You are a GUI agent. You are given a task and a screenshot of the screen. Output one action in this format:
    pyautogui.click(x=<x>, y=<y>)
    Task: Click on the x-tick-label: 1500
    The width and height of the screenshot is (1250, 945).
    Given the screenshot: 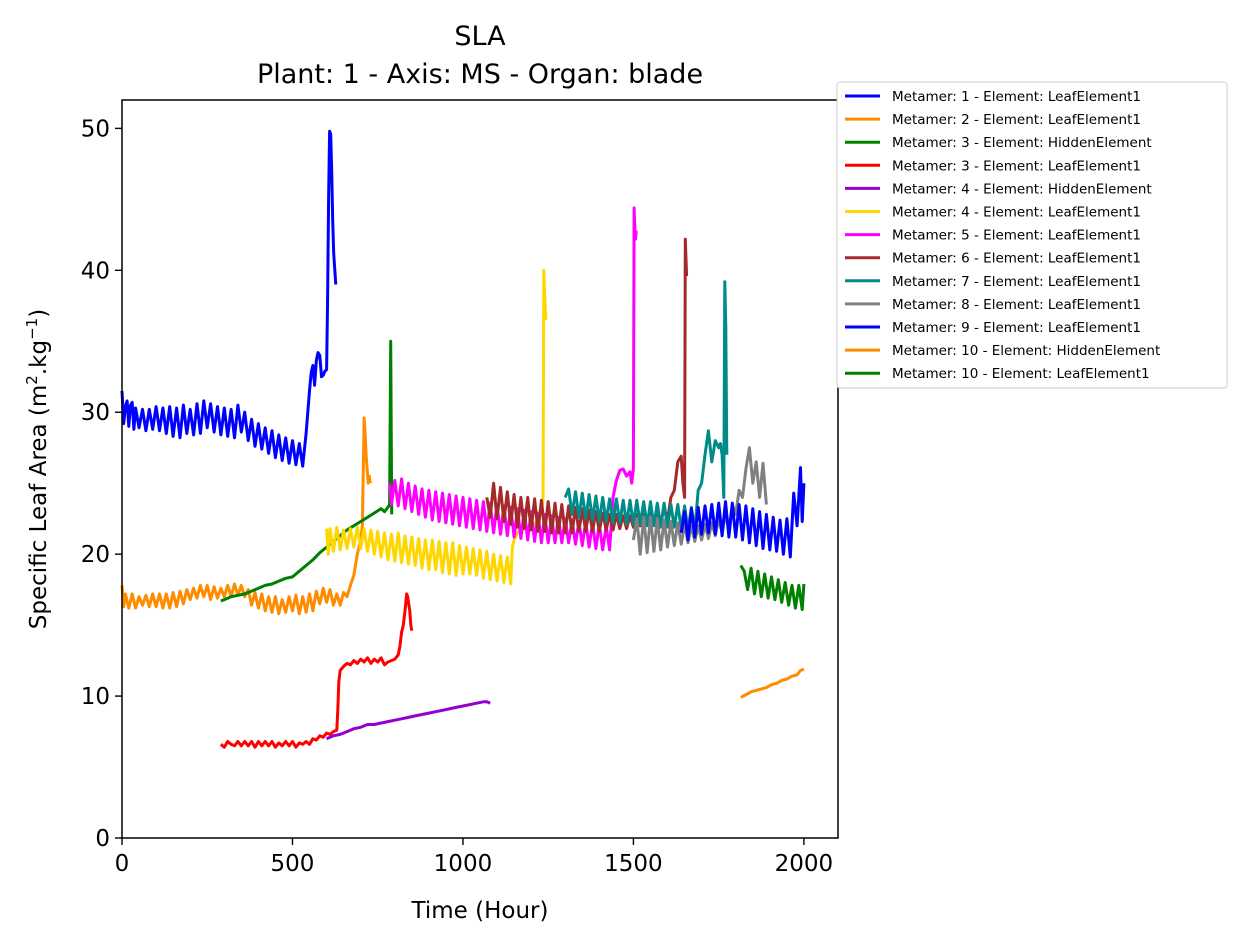 What is the action you would take?
    pyautogui.click(x=633, y=864)
    